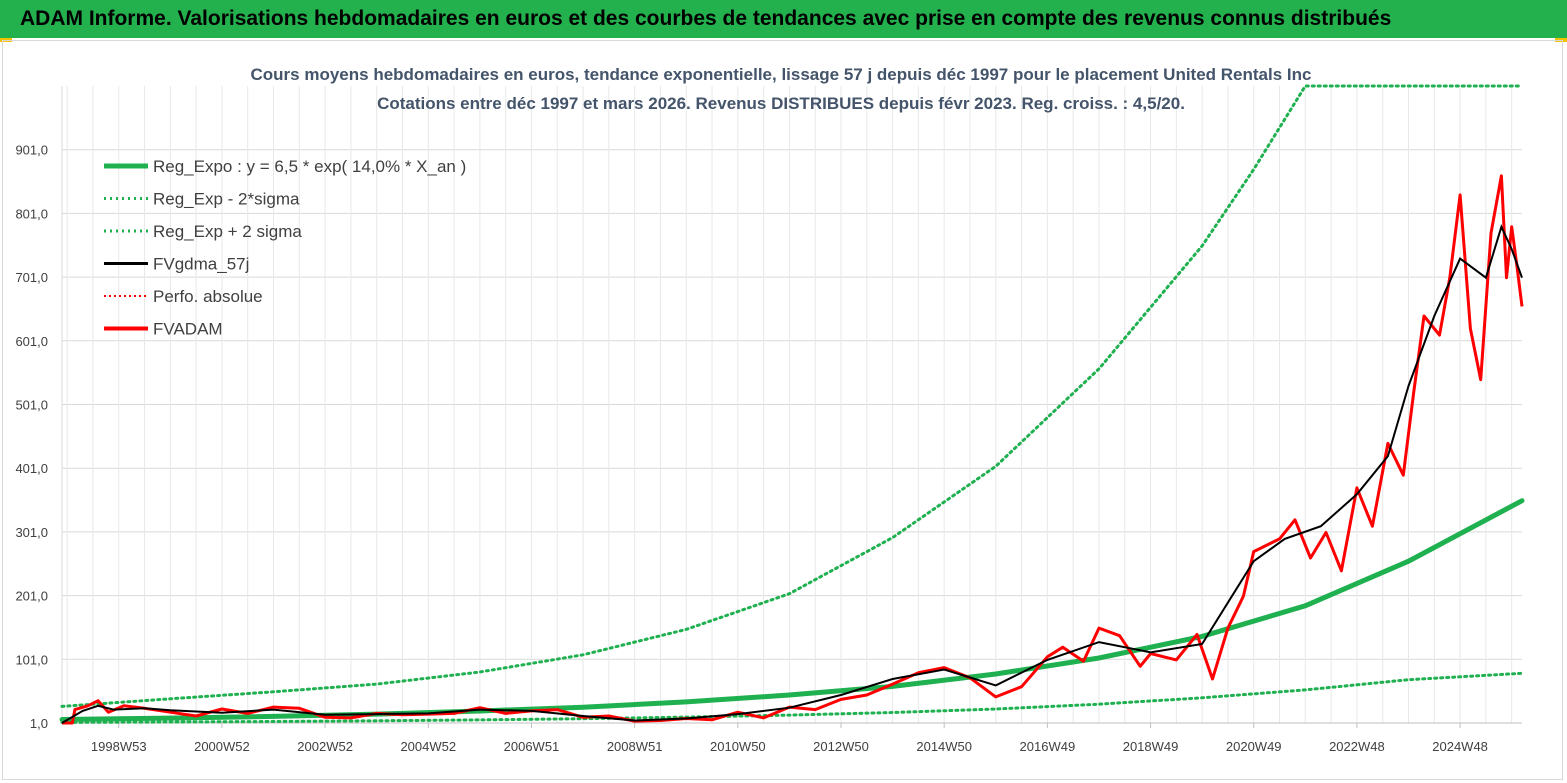 The image size is (1567, 783). What do you see at coordinates (119, 746) in the screenshot?
I see `x-tick-label: 1998W53` at bounding box center [119, 746].